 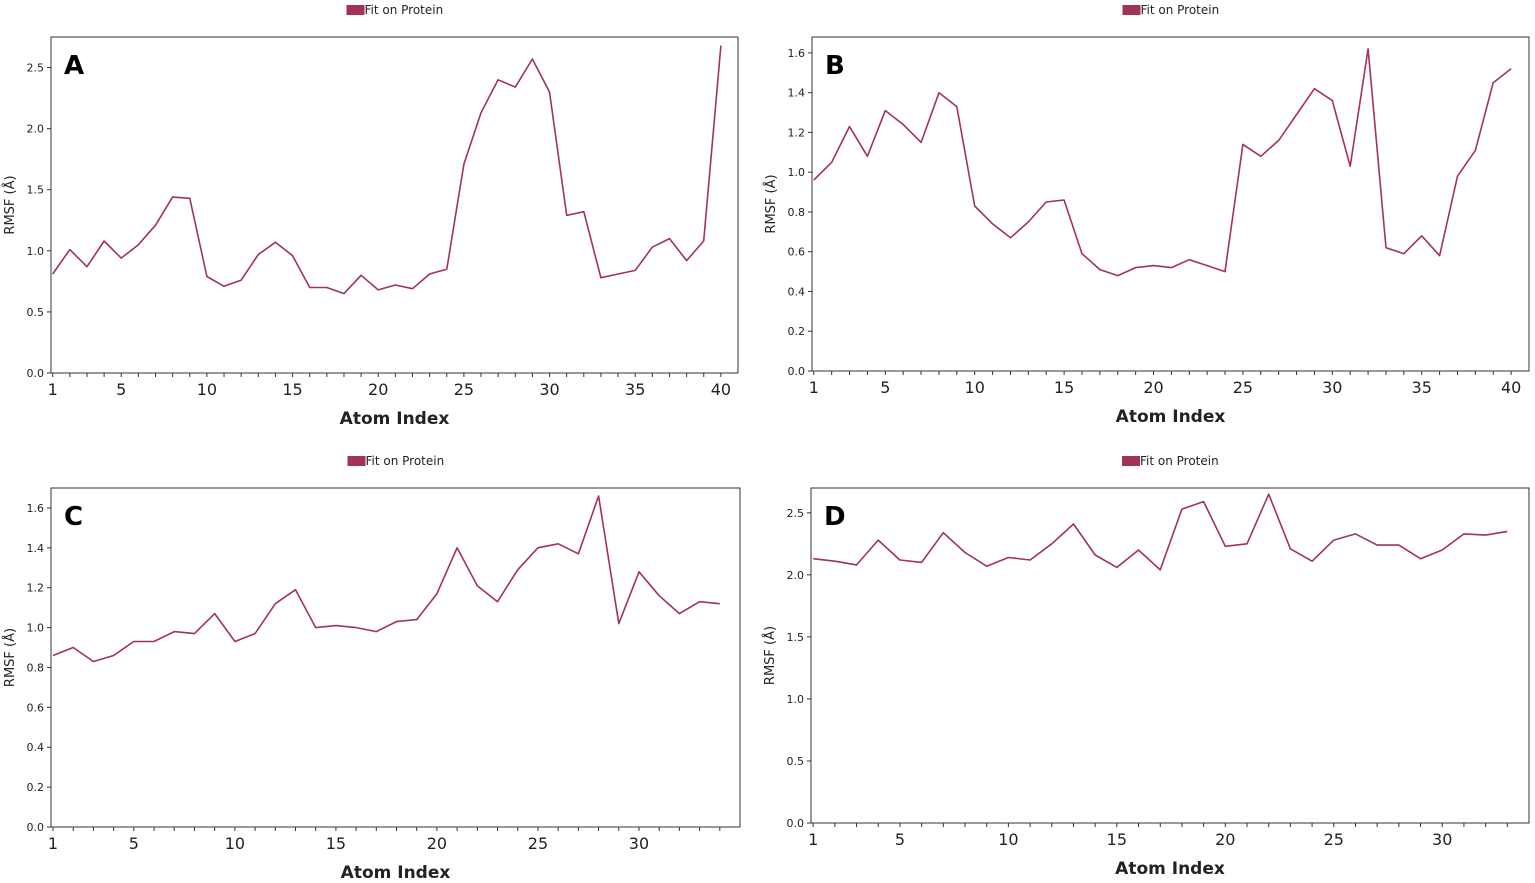 What do you see at coordinates (797, 212) in the screenshot?
I see `y-tick-label: 0.8` at bounding box center [797, 212].